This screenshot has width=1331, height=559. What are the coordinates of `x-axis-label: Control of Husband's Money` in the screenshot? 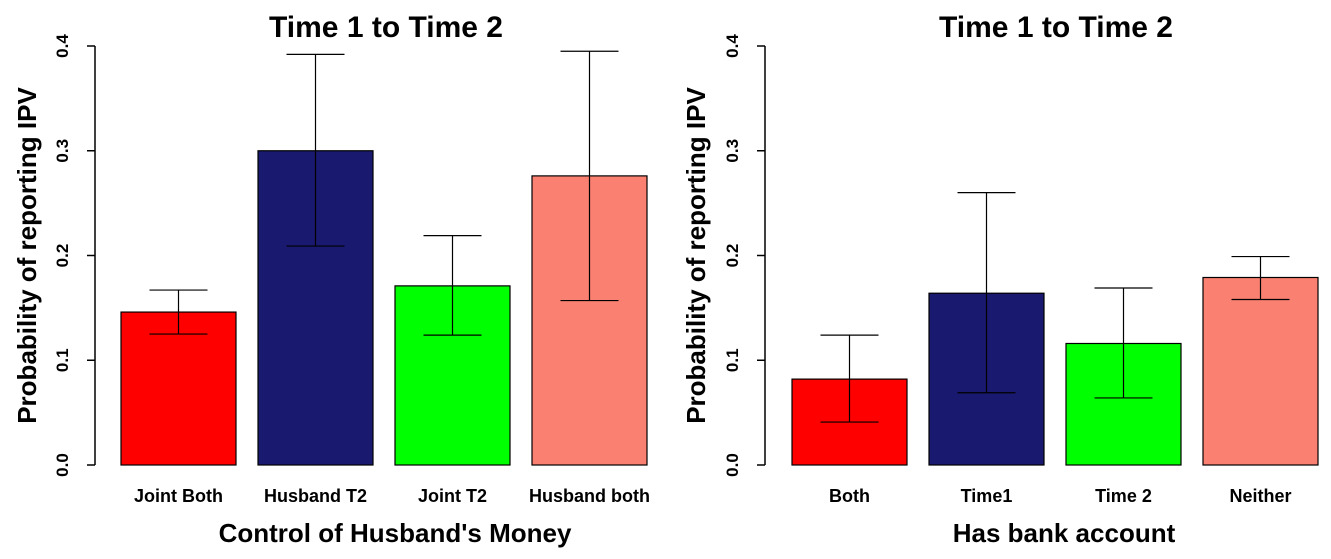 It's located at (395, 533).